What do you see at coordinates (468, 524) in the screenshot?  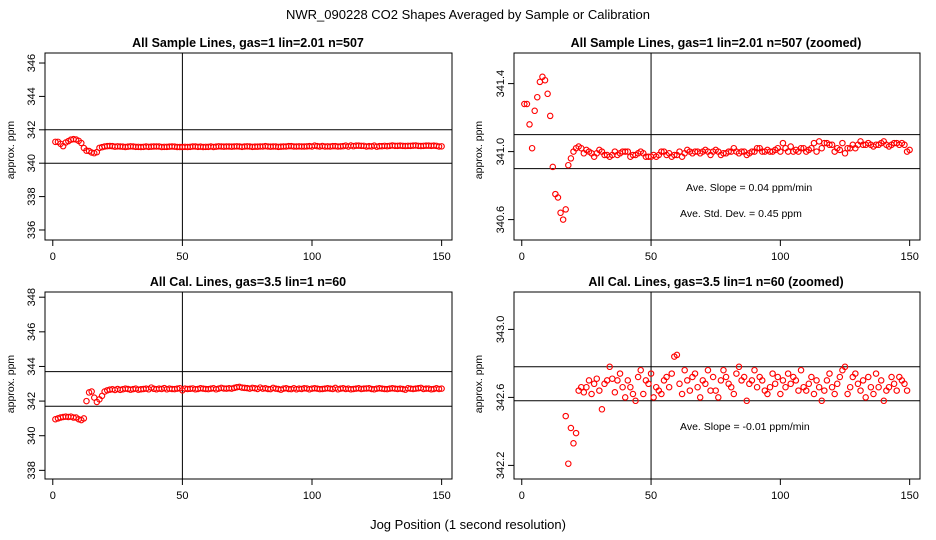 I see `figure-x-axis-label: Jog Position (1 second resolution)` at bounding box center [468, 524].